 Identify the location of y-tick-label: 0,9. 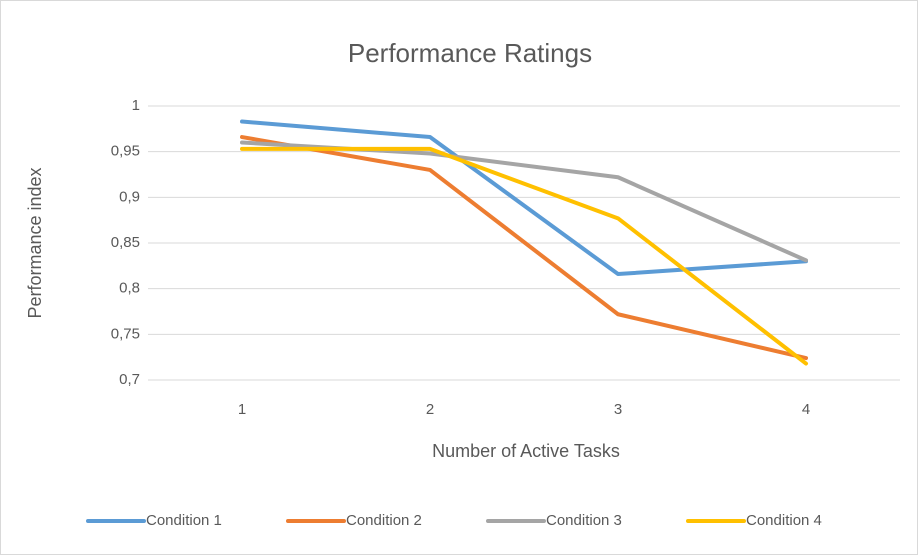
(129, 196).